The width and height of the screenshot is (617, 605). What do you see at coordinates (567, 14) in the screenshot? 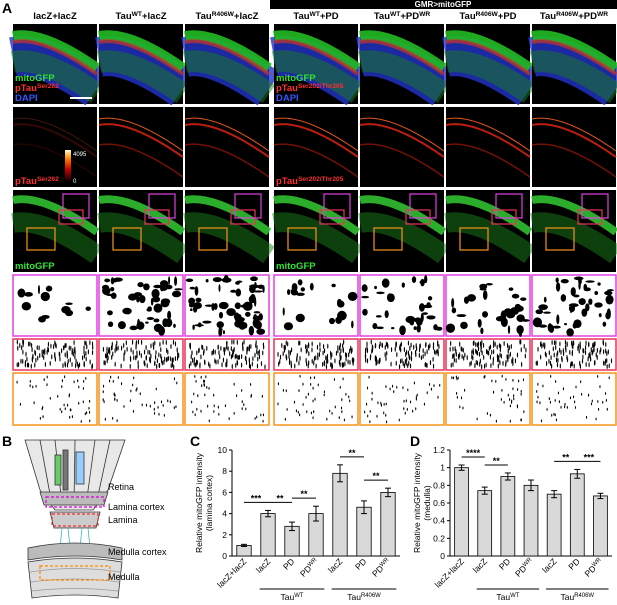
I see `text-part: R406W` at bounding box center [567, 14].